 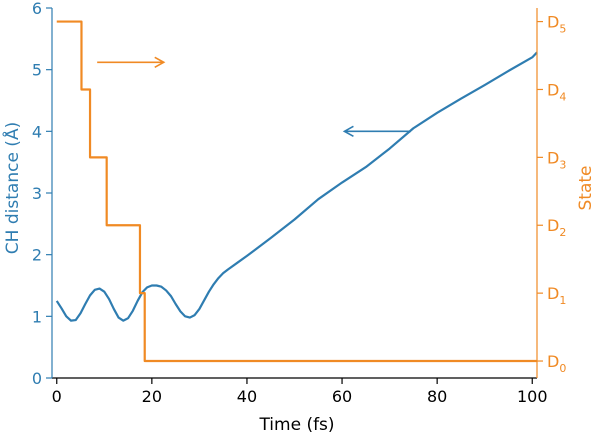 I want to click on left-y-tick-label: 6, so click(x=37, y=9).